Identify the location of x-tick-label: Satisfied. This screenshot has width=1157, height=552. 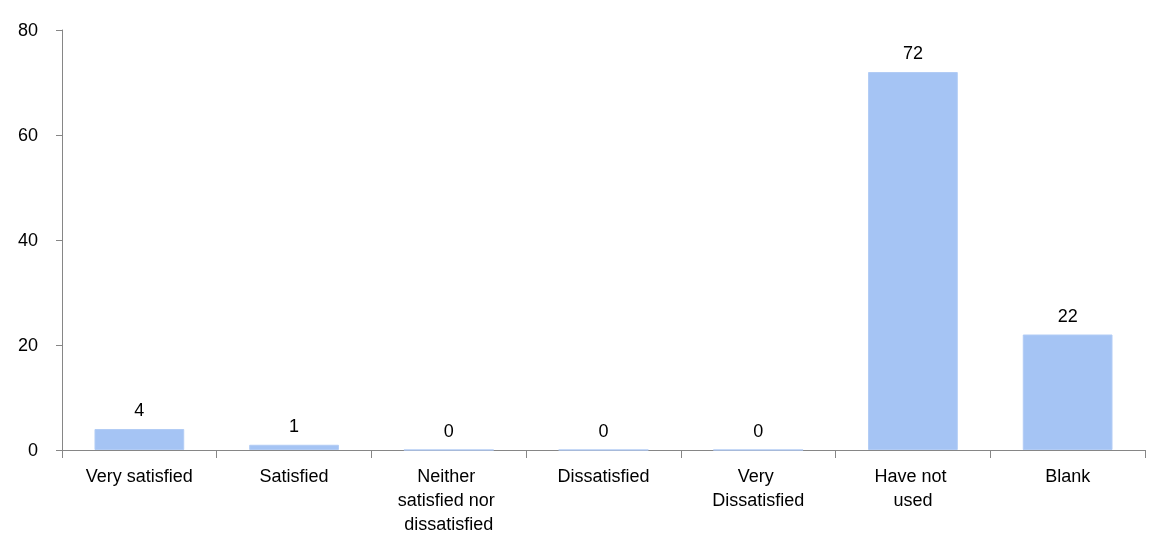
(294, 476).